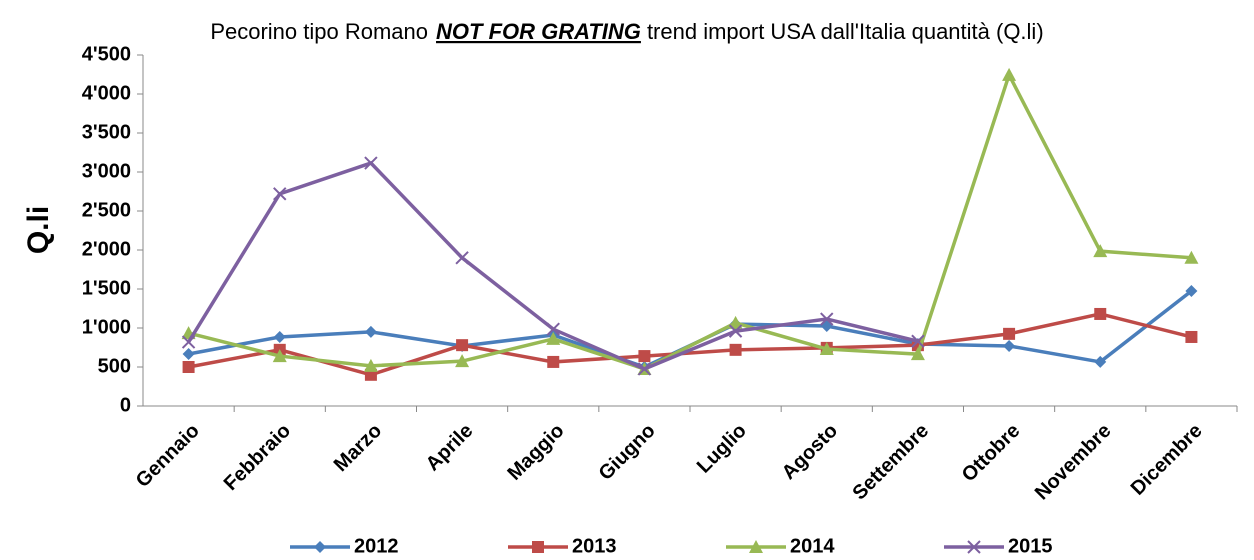  Describe the element at coordinates (319, 31) in the screenshot. I see `title-part: Pecorino tipo Romano` at that location.